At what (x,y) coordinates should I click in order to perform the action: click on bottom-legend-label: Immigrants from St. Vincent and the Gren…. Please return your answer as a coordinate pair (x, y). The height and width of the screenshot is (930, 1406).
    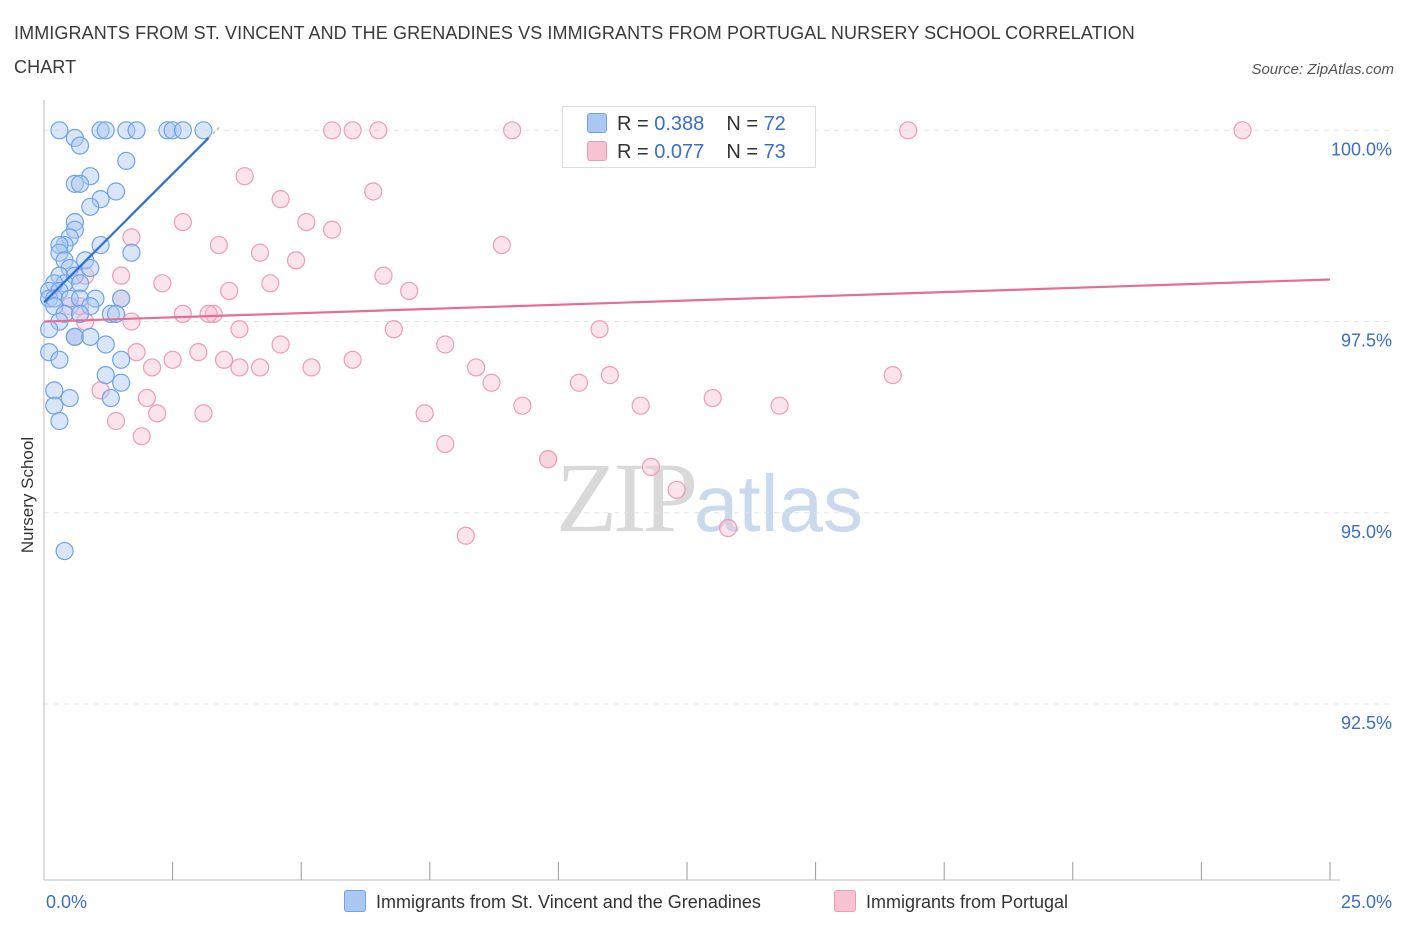
    Looking at the image, I should click on (568, 902).